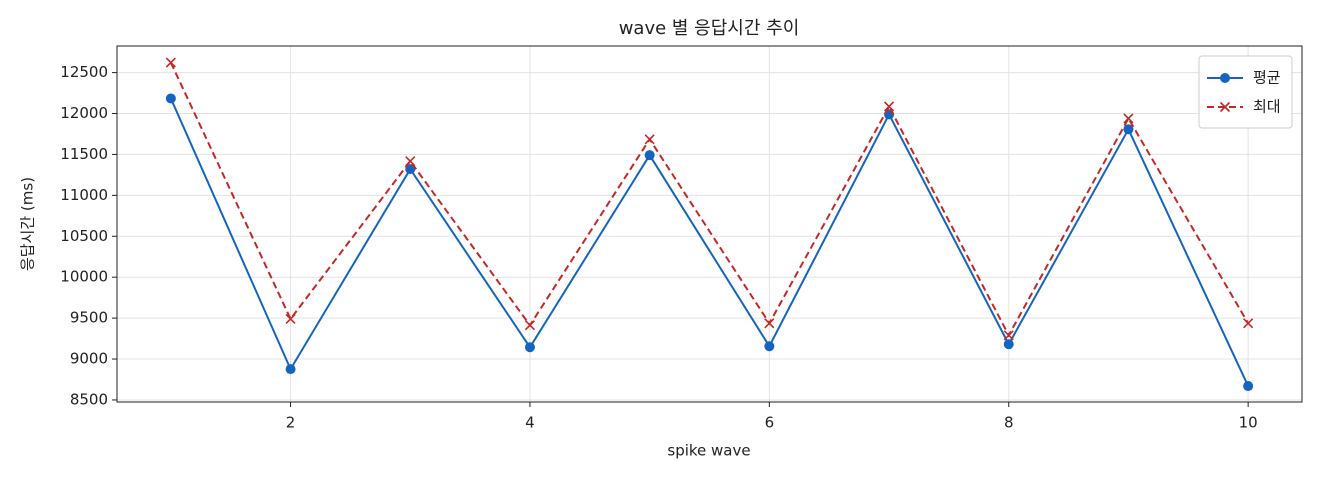 The width and height of the screenshot is (1320, 480). Describe the element at coordinates (84, 195) in the screenshot. I see `y-tick-label: 11000` at that location.